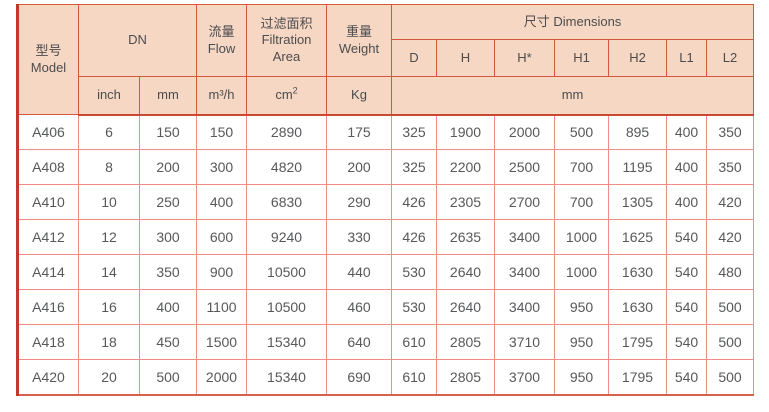 This screenshot has height=412, width=769. What do you see at coordinates (168, 307) in the screenshot?
I see `cell-dn-mm: 400` at bounding box center [168, 307].